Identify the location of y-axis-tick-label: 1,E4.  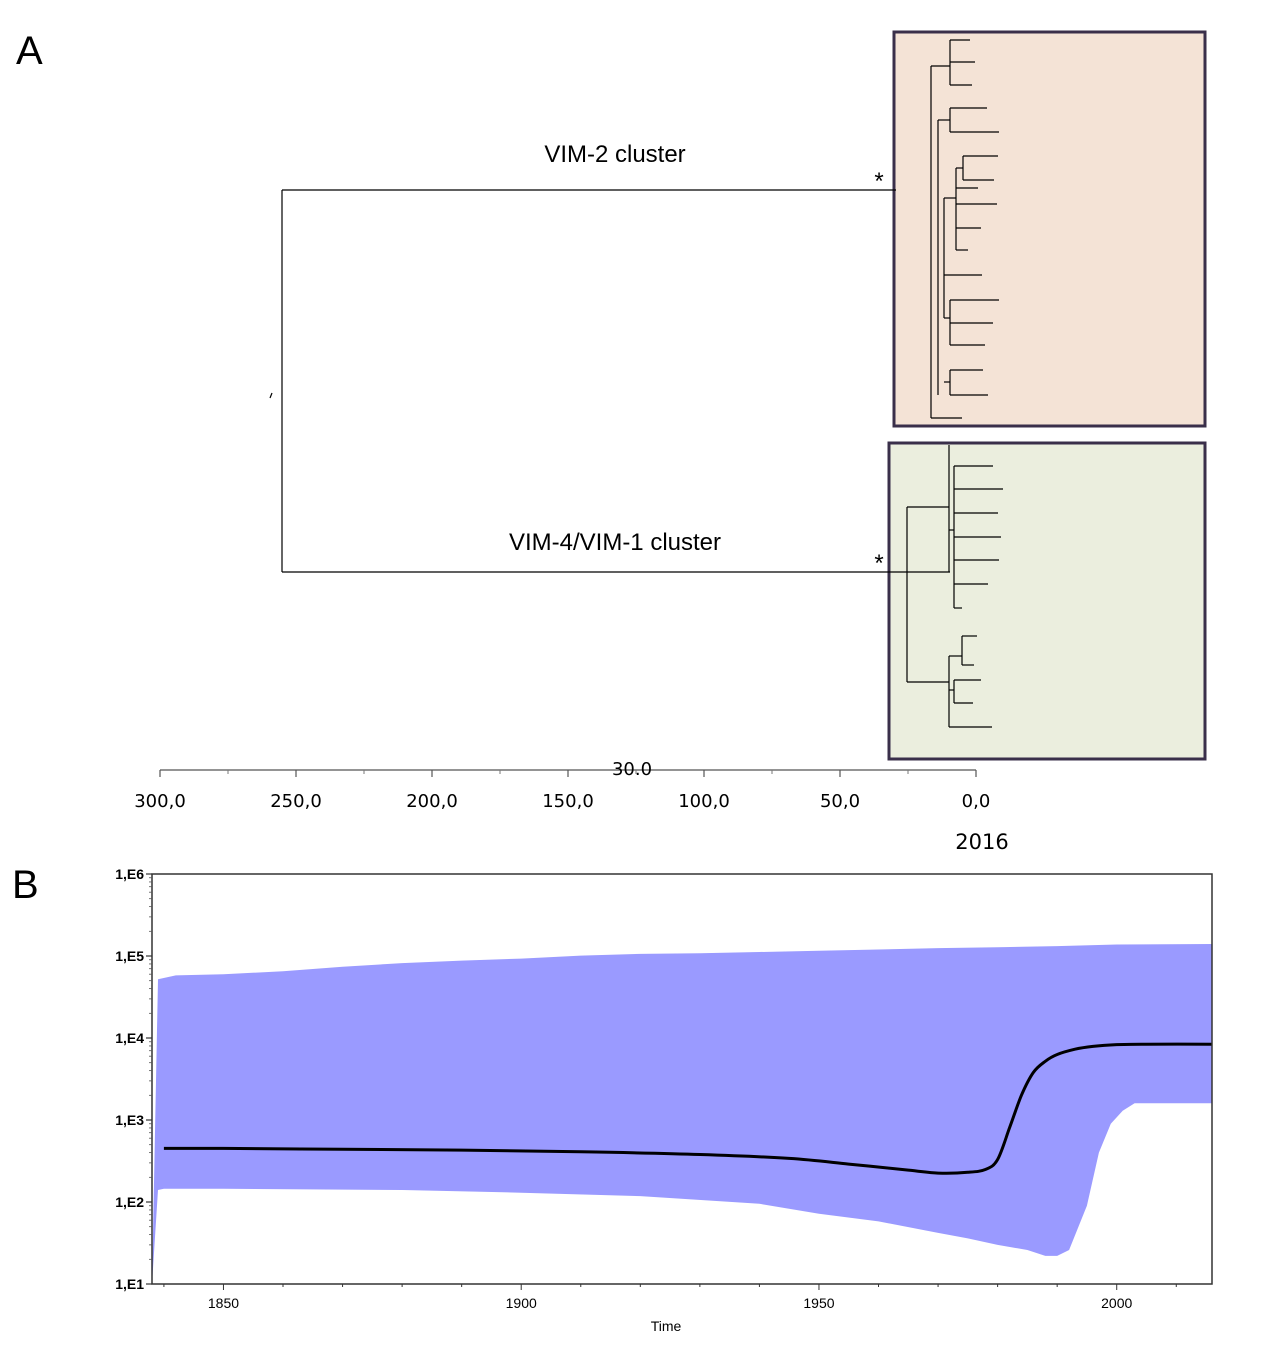
(129, 1038).